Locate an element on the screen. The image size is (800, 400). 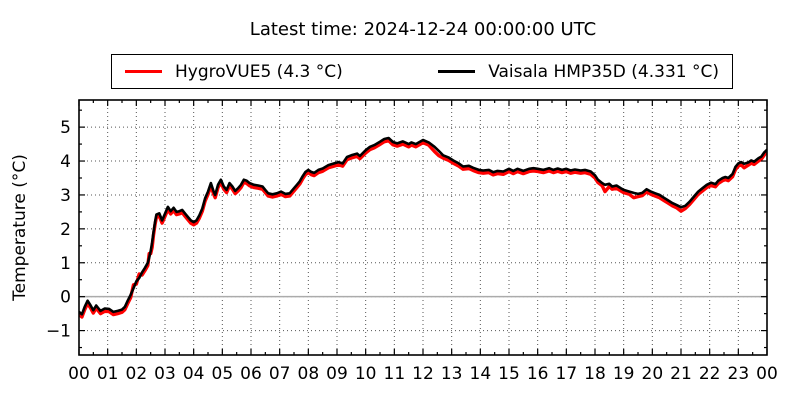
y-axis-label: Temperature (°C) is located at coordinates (20, 228).